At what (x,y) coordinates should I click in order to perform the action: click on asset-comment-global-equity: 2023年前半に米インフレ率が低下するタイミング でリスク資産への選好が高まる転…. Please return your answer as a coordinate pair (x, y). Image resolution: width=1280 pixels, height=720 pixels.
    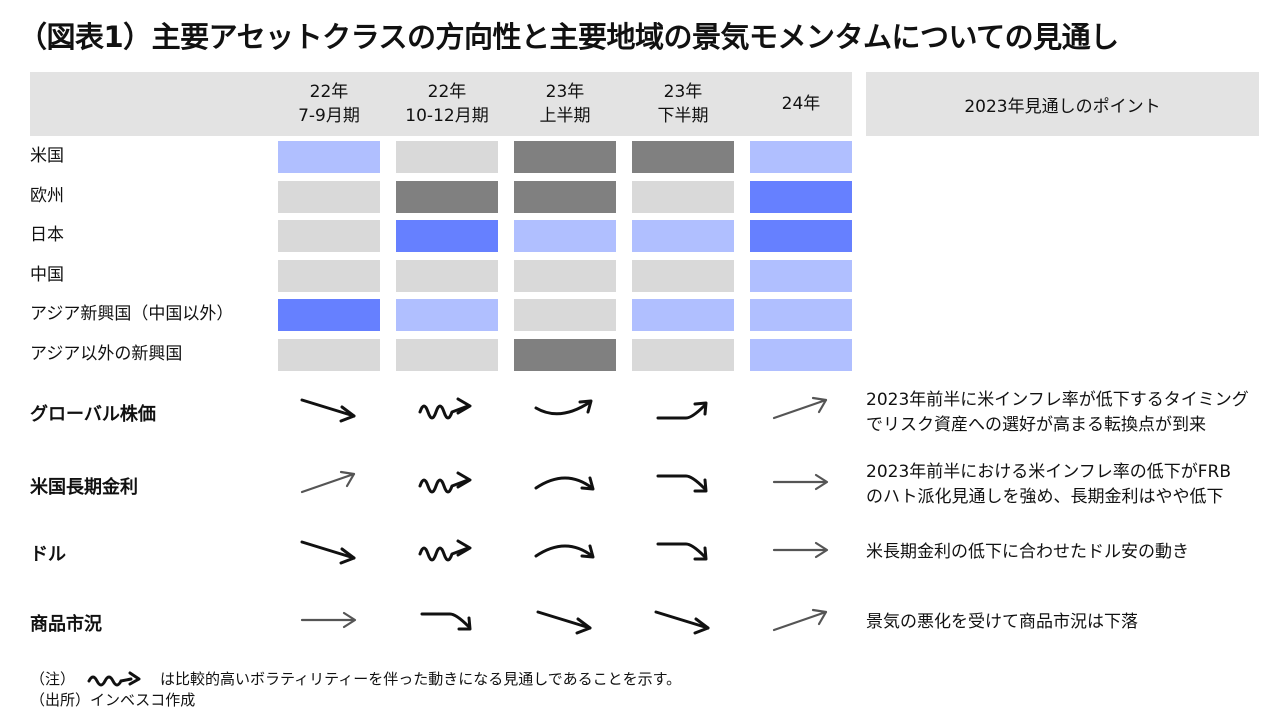
    Looking at the image, I should click on (1057, 412).